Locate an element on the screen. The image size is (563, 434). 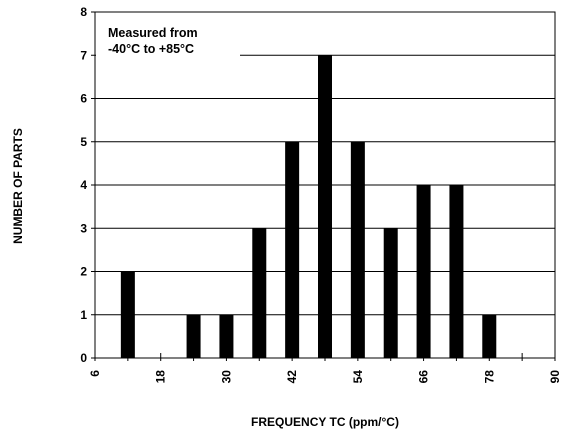
annotation-background is located at coordinates (168, 38).